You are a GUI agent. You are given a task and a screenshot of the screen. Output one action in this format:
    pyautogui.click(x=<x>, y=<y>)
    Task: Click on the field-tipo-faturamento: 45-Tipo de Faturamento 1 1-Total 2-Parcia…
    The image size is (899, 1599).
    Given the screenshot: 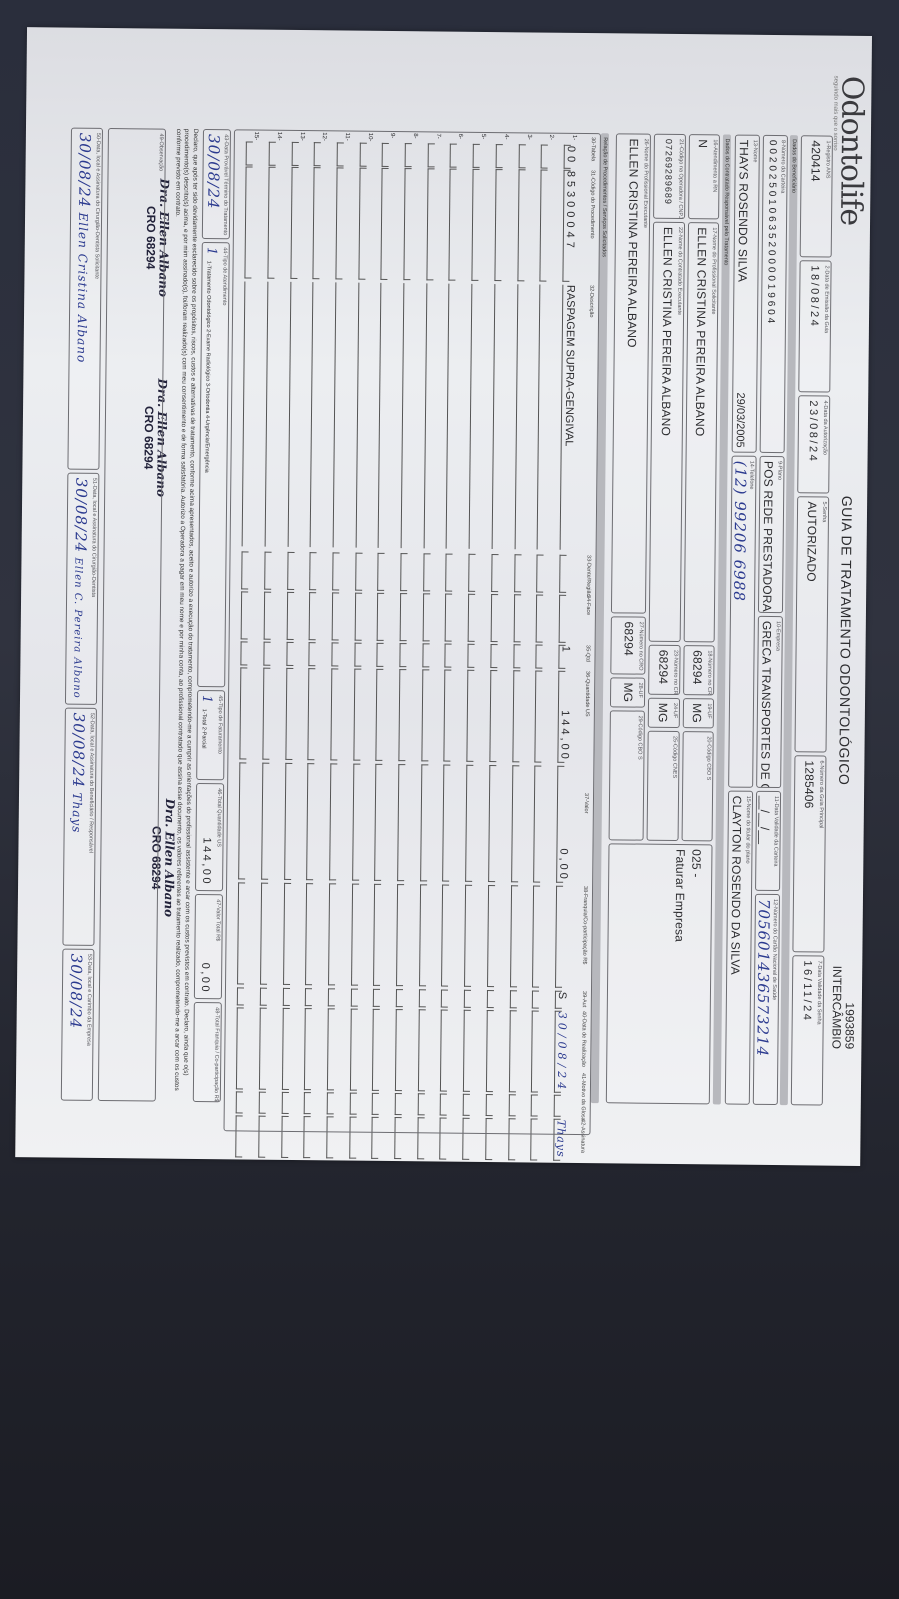 What is the action you would take?
    pyautogui.click(x=211, y=735)
    